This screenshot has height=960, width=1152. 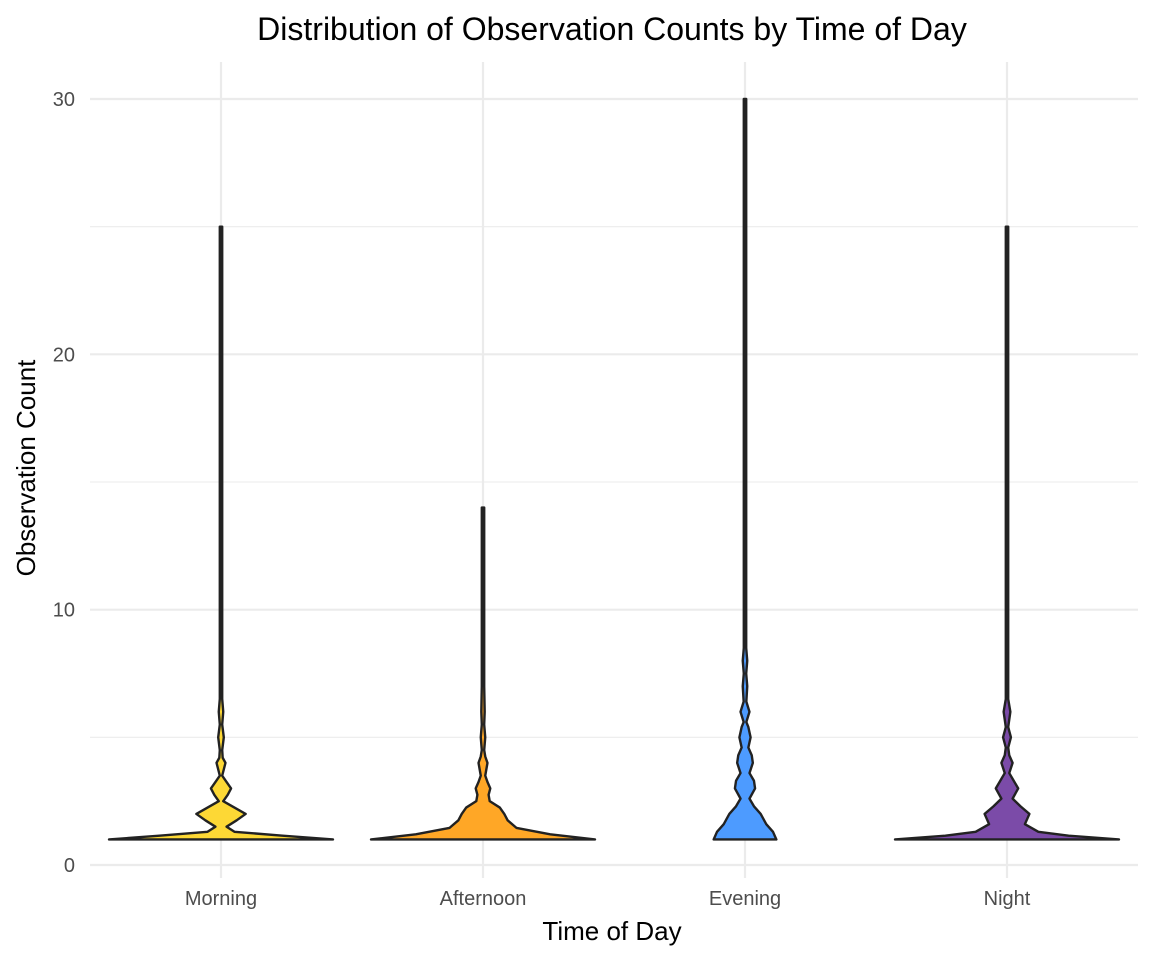 What do you see at coordinates (64, 611) in the screenshot?
I see `y-tick-label: 10` at bounding box center [64, 611].